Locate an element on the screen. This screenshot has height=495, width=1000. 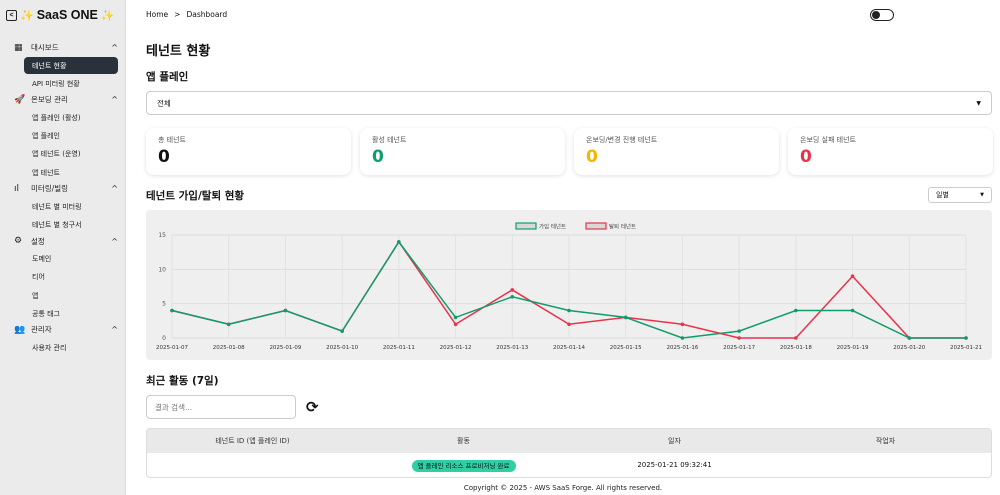
sidebar-group: ▦ 대시보드 ^ is located at coordinates (66, 47).